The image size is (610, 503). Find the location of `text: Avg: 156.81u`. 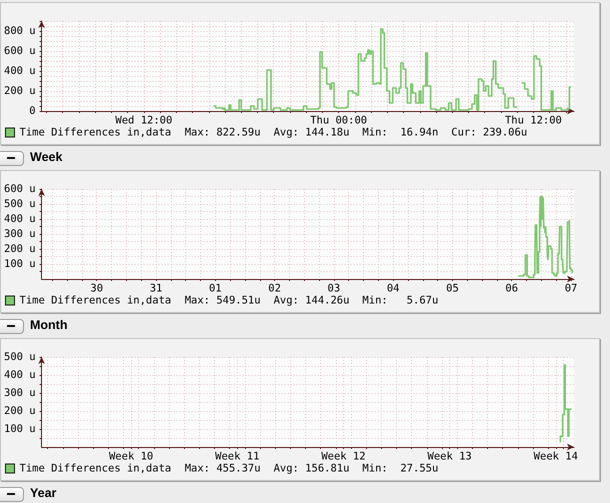

text: Avg: 156.81u is located at coordinates (312, 468).